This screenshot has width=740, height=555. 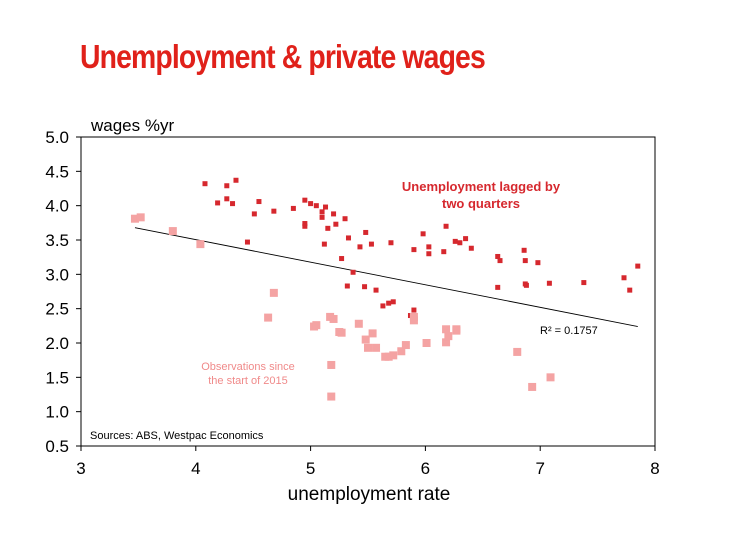 I want to click on annotation-recent-line1: Observations since, so click(x=248, y=367).